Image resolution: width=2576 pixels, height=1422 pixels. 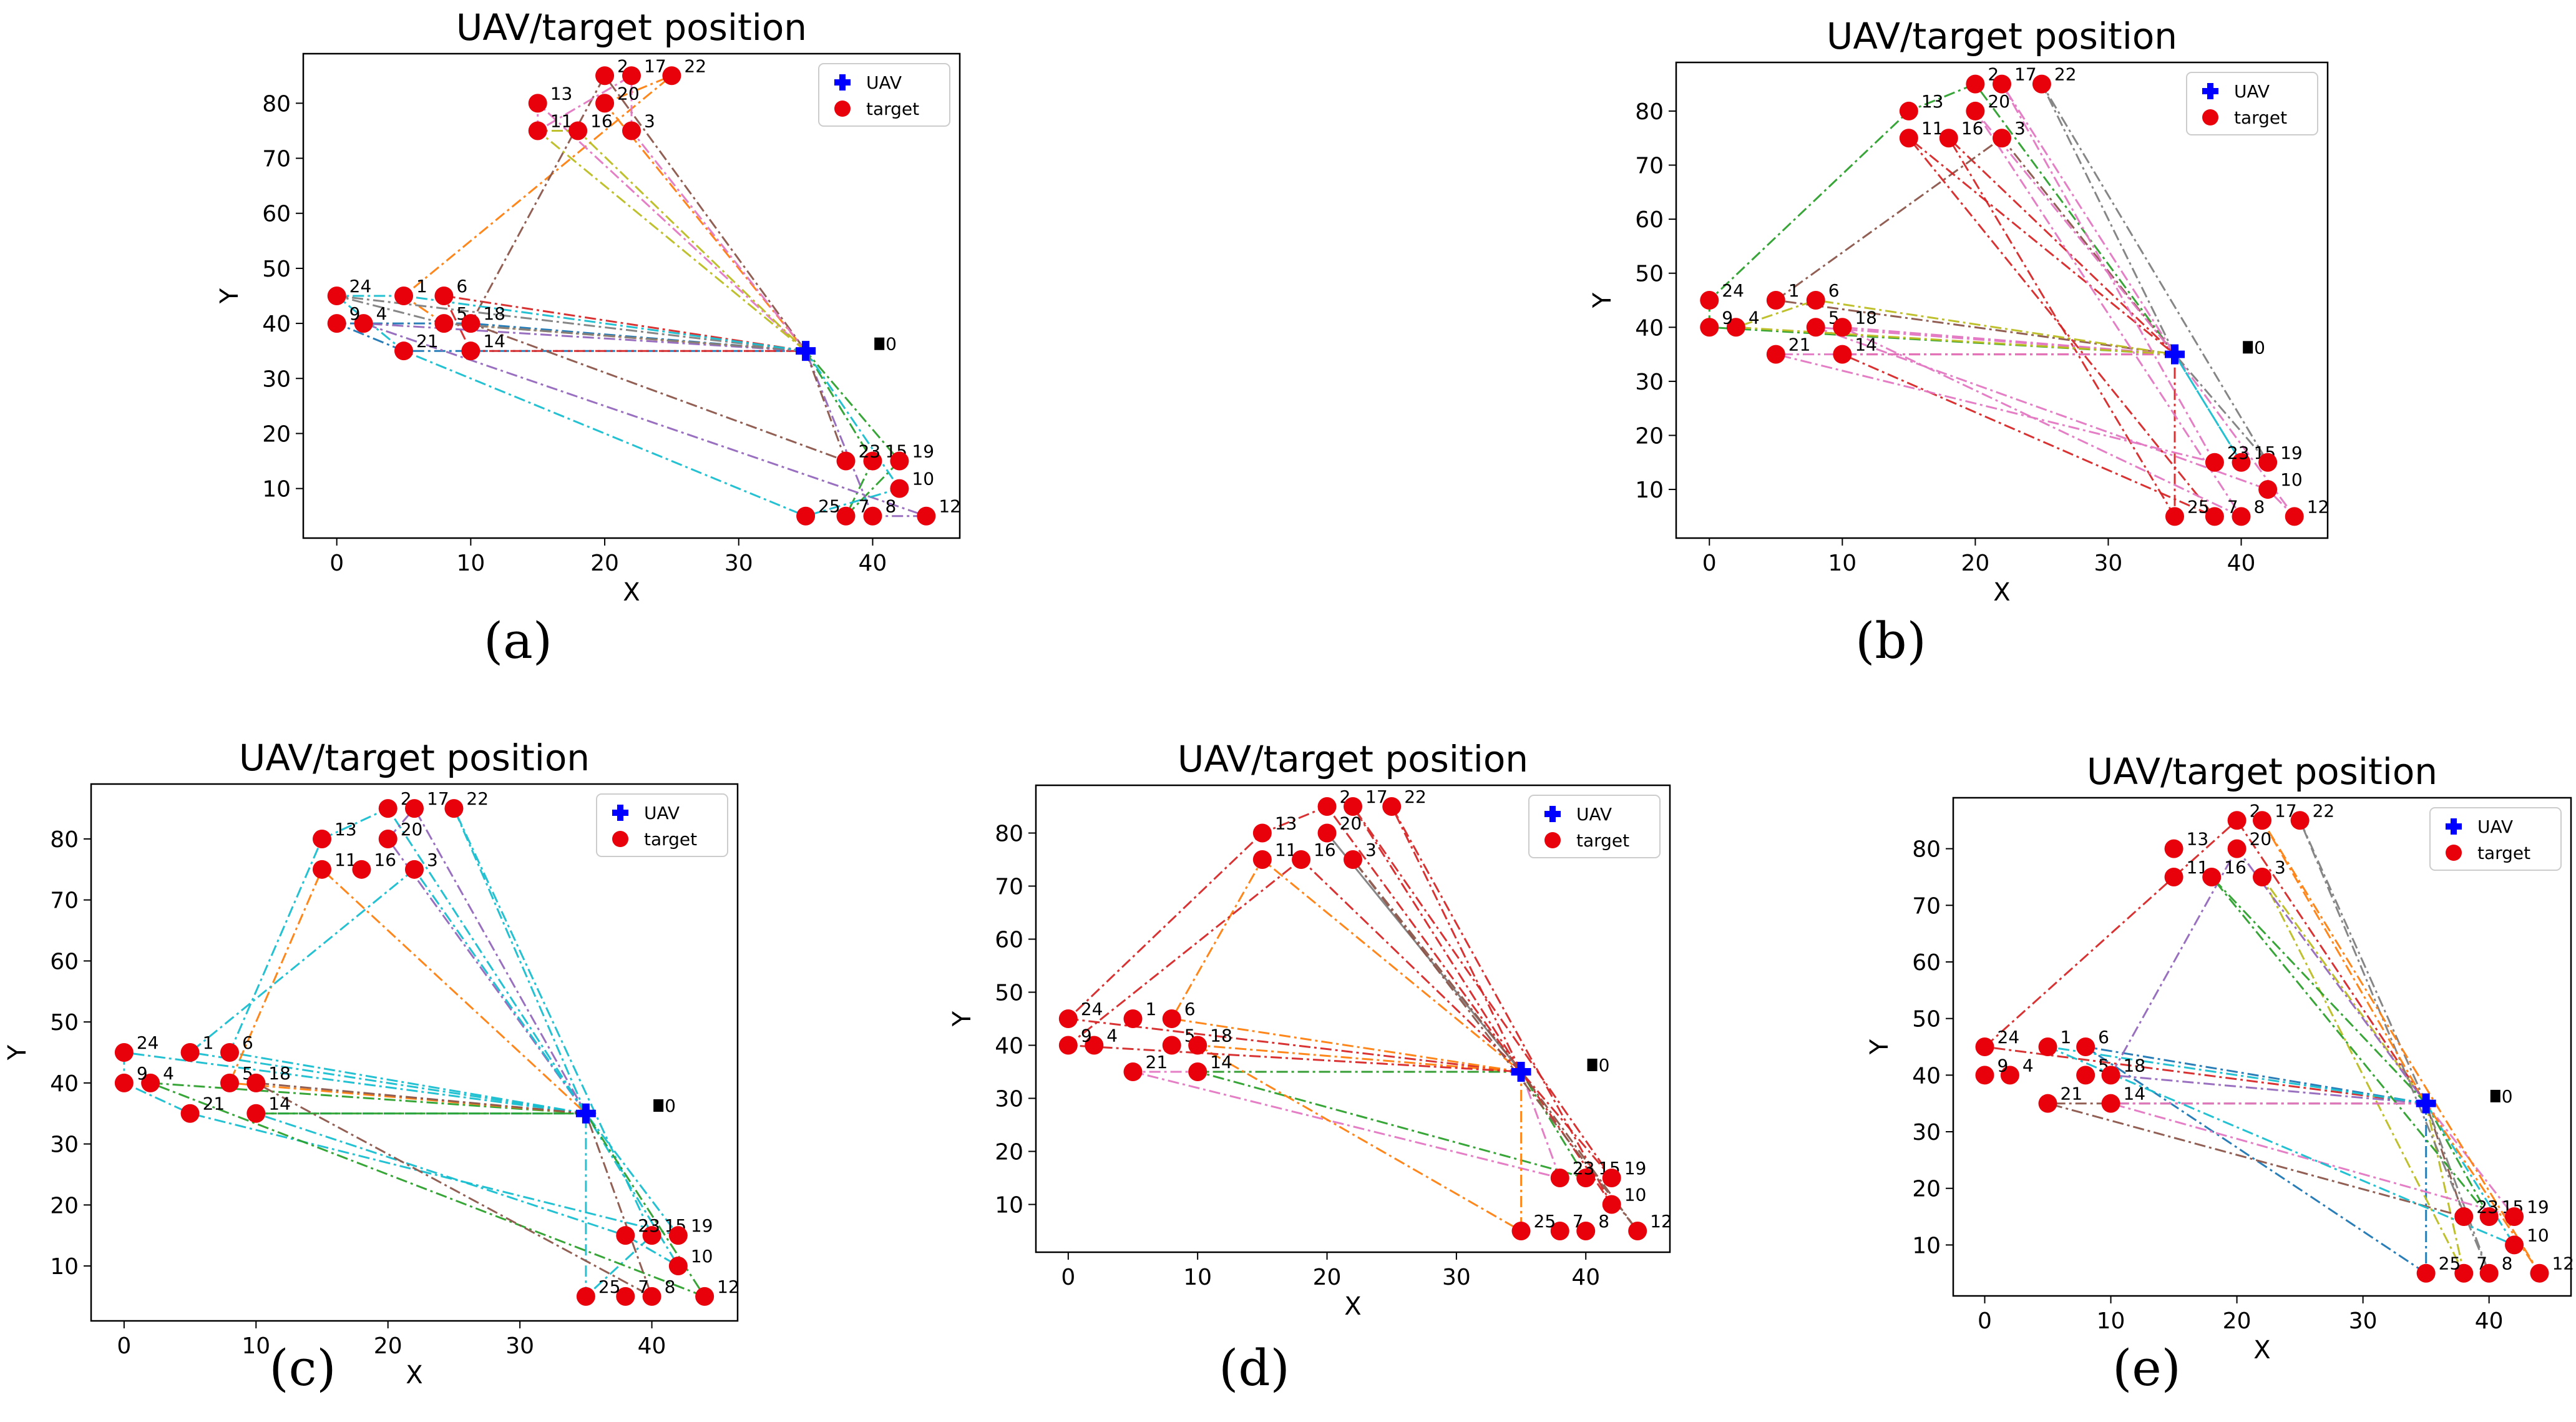 What do you see at coordinates (670, 839) in the screenshot?
I see `legend-target-label: target` at bounding box center [670, 839].